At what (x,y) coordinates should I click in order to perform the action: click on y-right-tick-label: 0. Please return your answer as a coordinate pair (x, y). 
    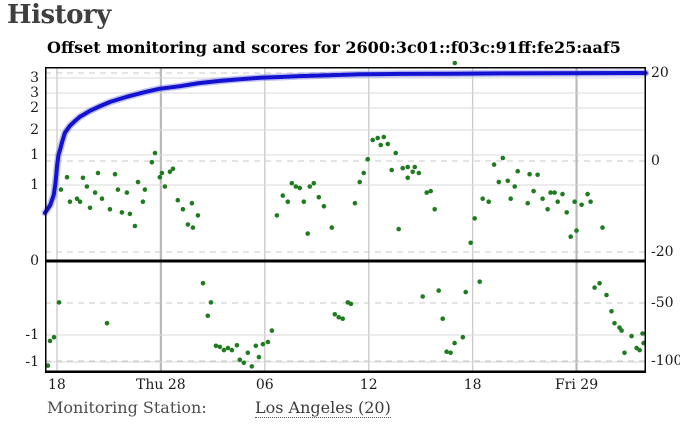
    Looking at the image, I should click on (655, 161).